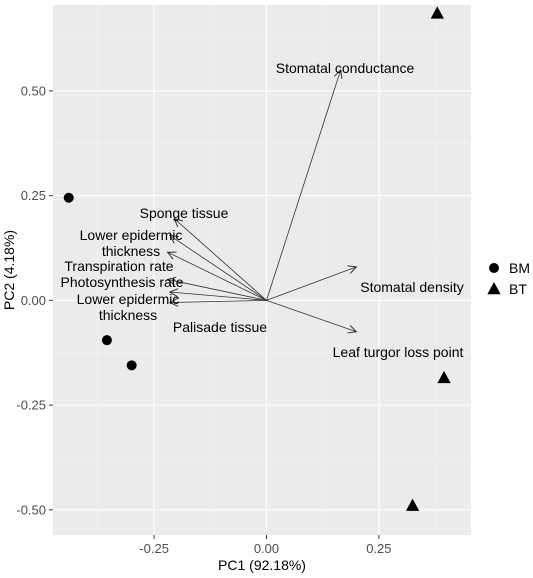 The image size is (533, 578). What do you see at coordinates (345, 68) in the screenshot?
I see `vector-label: Stomatal conductance` at bounding box center [345, 68].